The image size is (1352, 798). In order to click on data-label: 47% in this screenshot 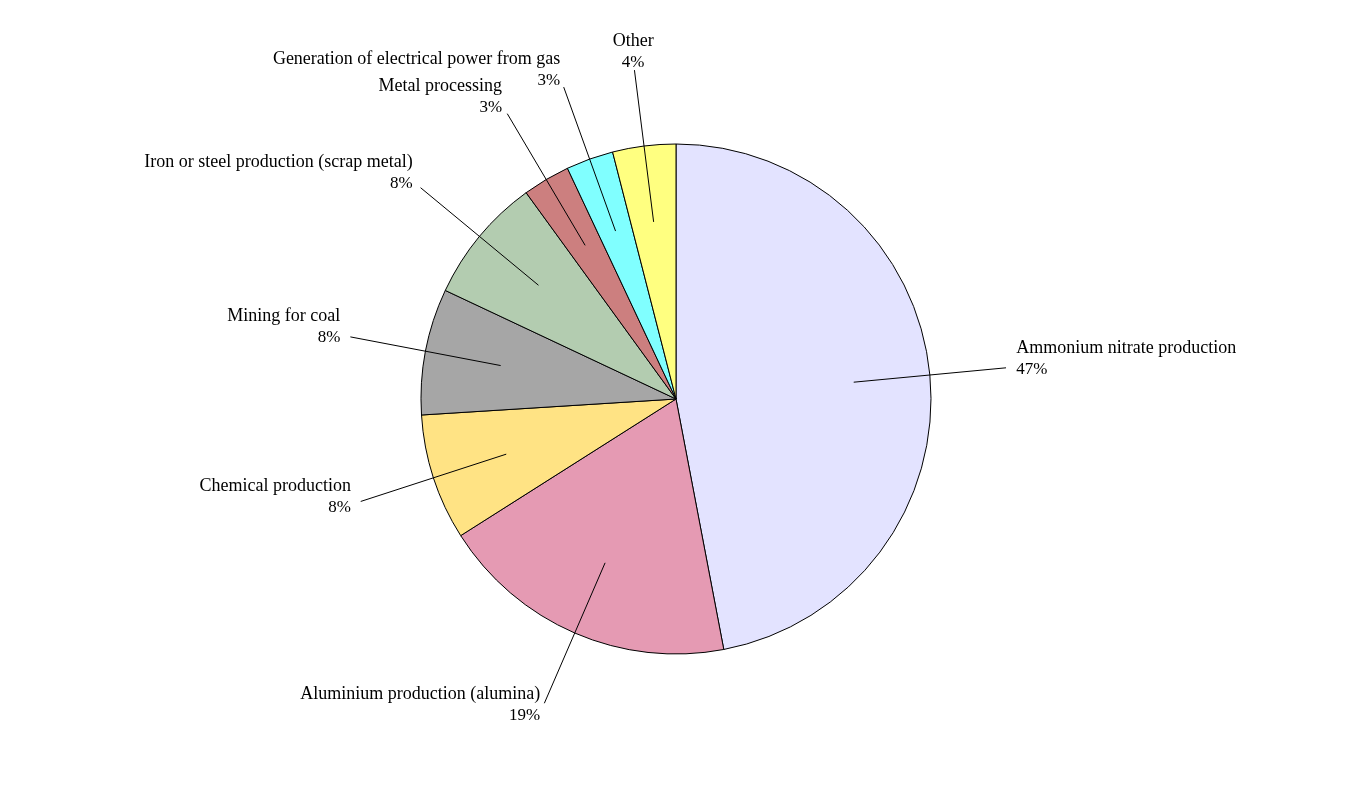, I will do `click(1032, 368)`.